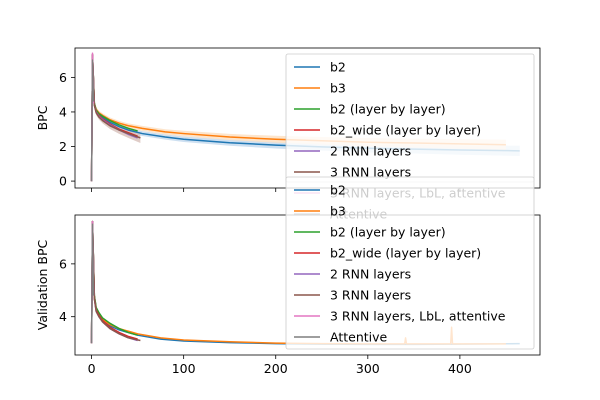 This screenshot has width=600, height=400. What do you see at coordinates (63, 181) in the screenshot?
I see `y-tick-label: 0` at bounding box center [63, 181].